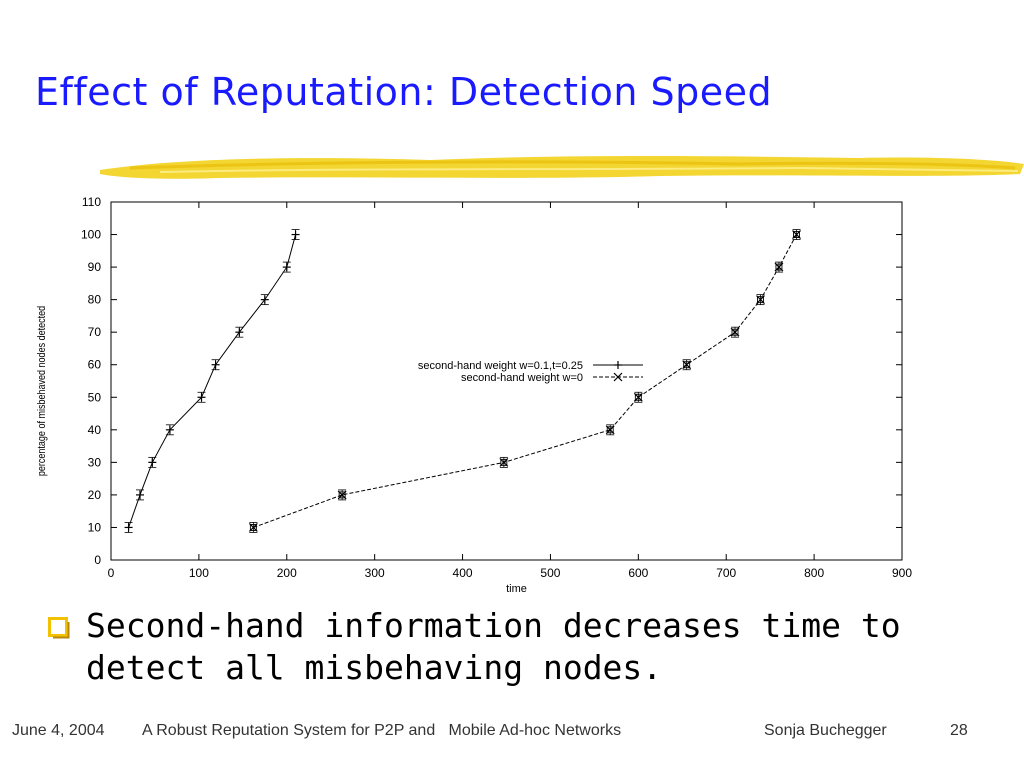 Image resolution: width=1024 pixels, height=768 pixels. Describe the element at coordinates (404, 92) in the screenshot. I see `slide-title: Effect of Reputation: Detection Speed` at that location.